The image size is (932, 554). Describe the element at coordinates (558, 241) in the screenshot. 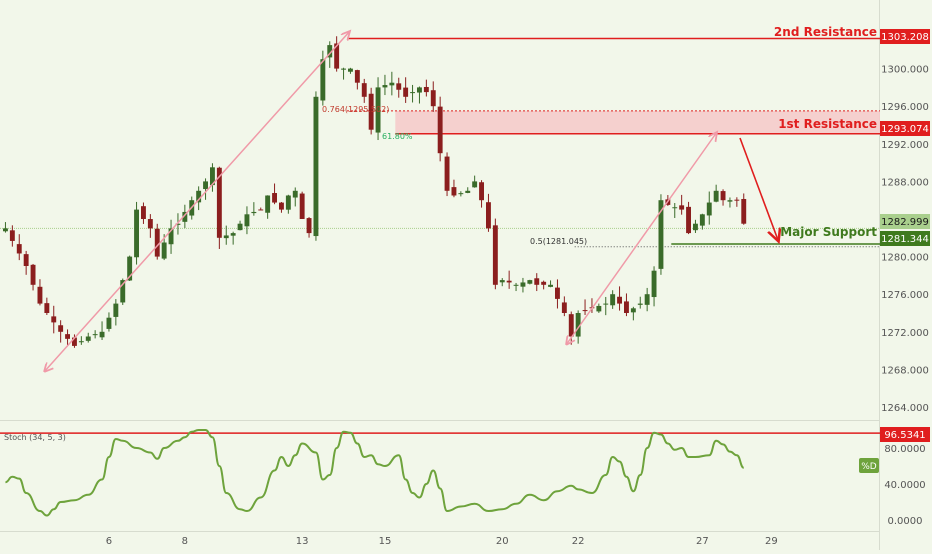

I see `fib-05-annotation: 0.5(1281.045)` at that location.